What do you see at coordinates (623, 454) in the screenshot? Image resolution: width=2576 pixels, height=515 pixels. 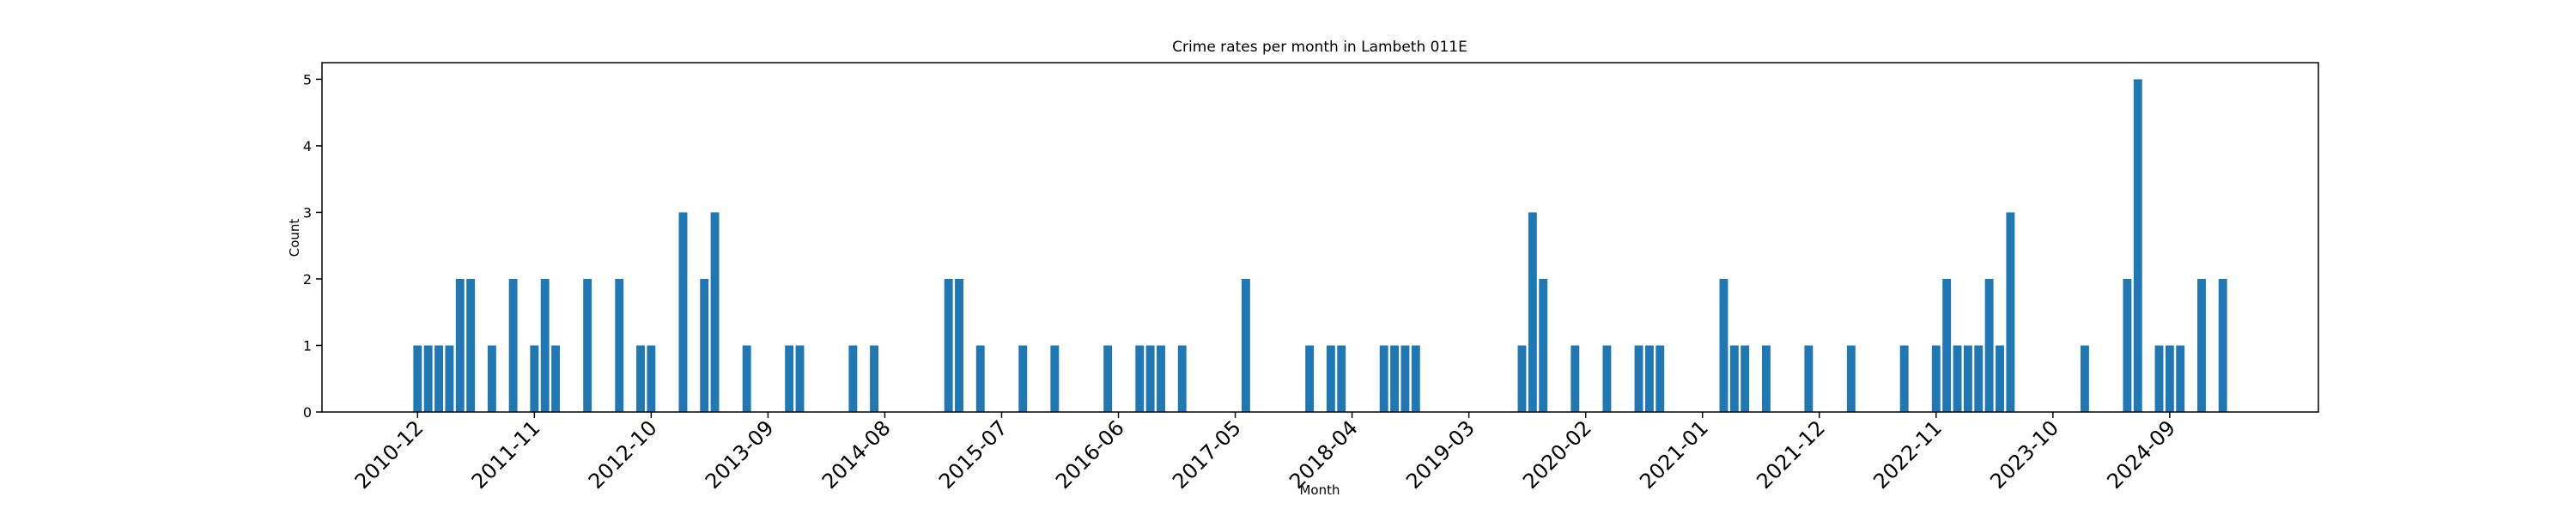 I see `x-tick-label: 2012-10` at bounding box center [623, 454].